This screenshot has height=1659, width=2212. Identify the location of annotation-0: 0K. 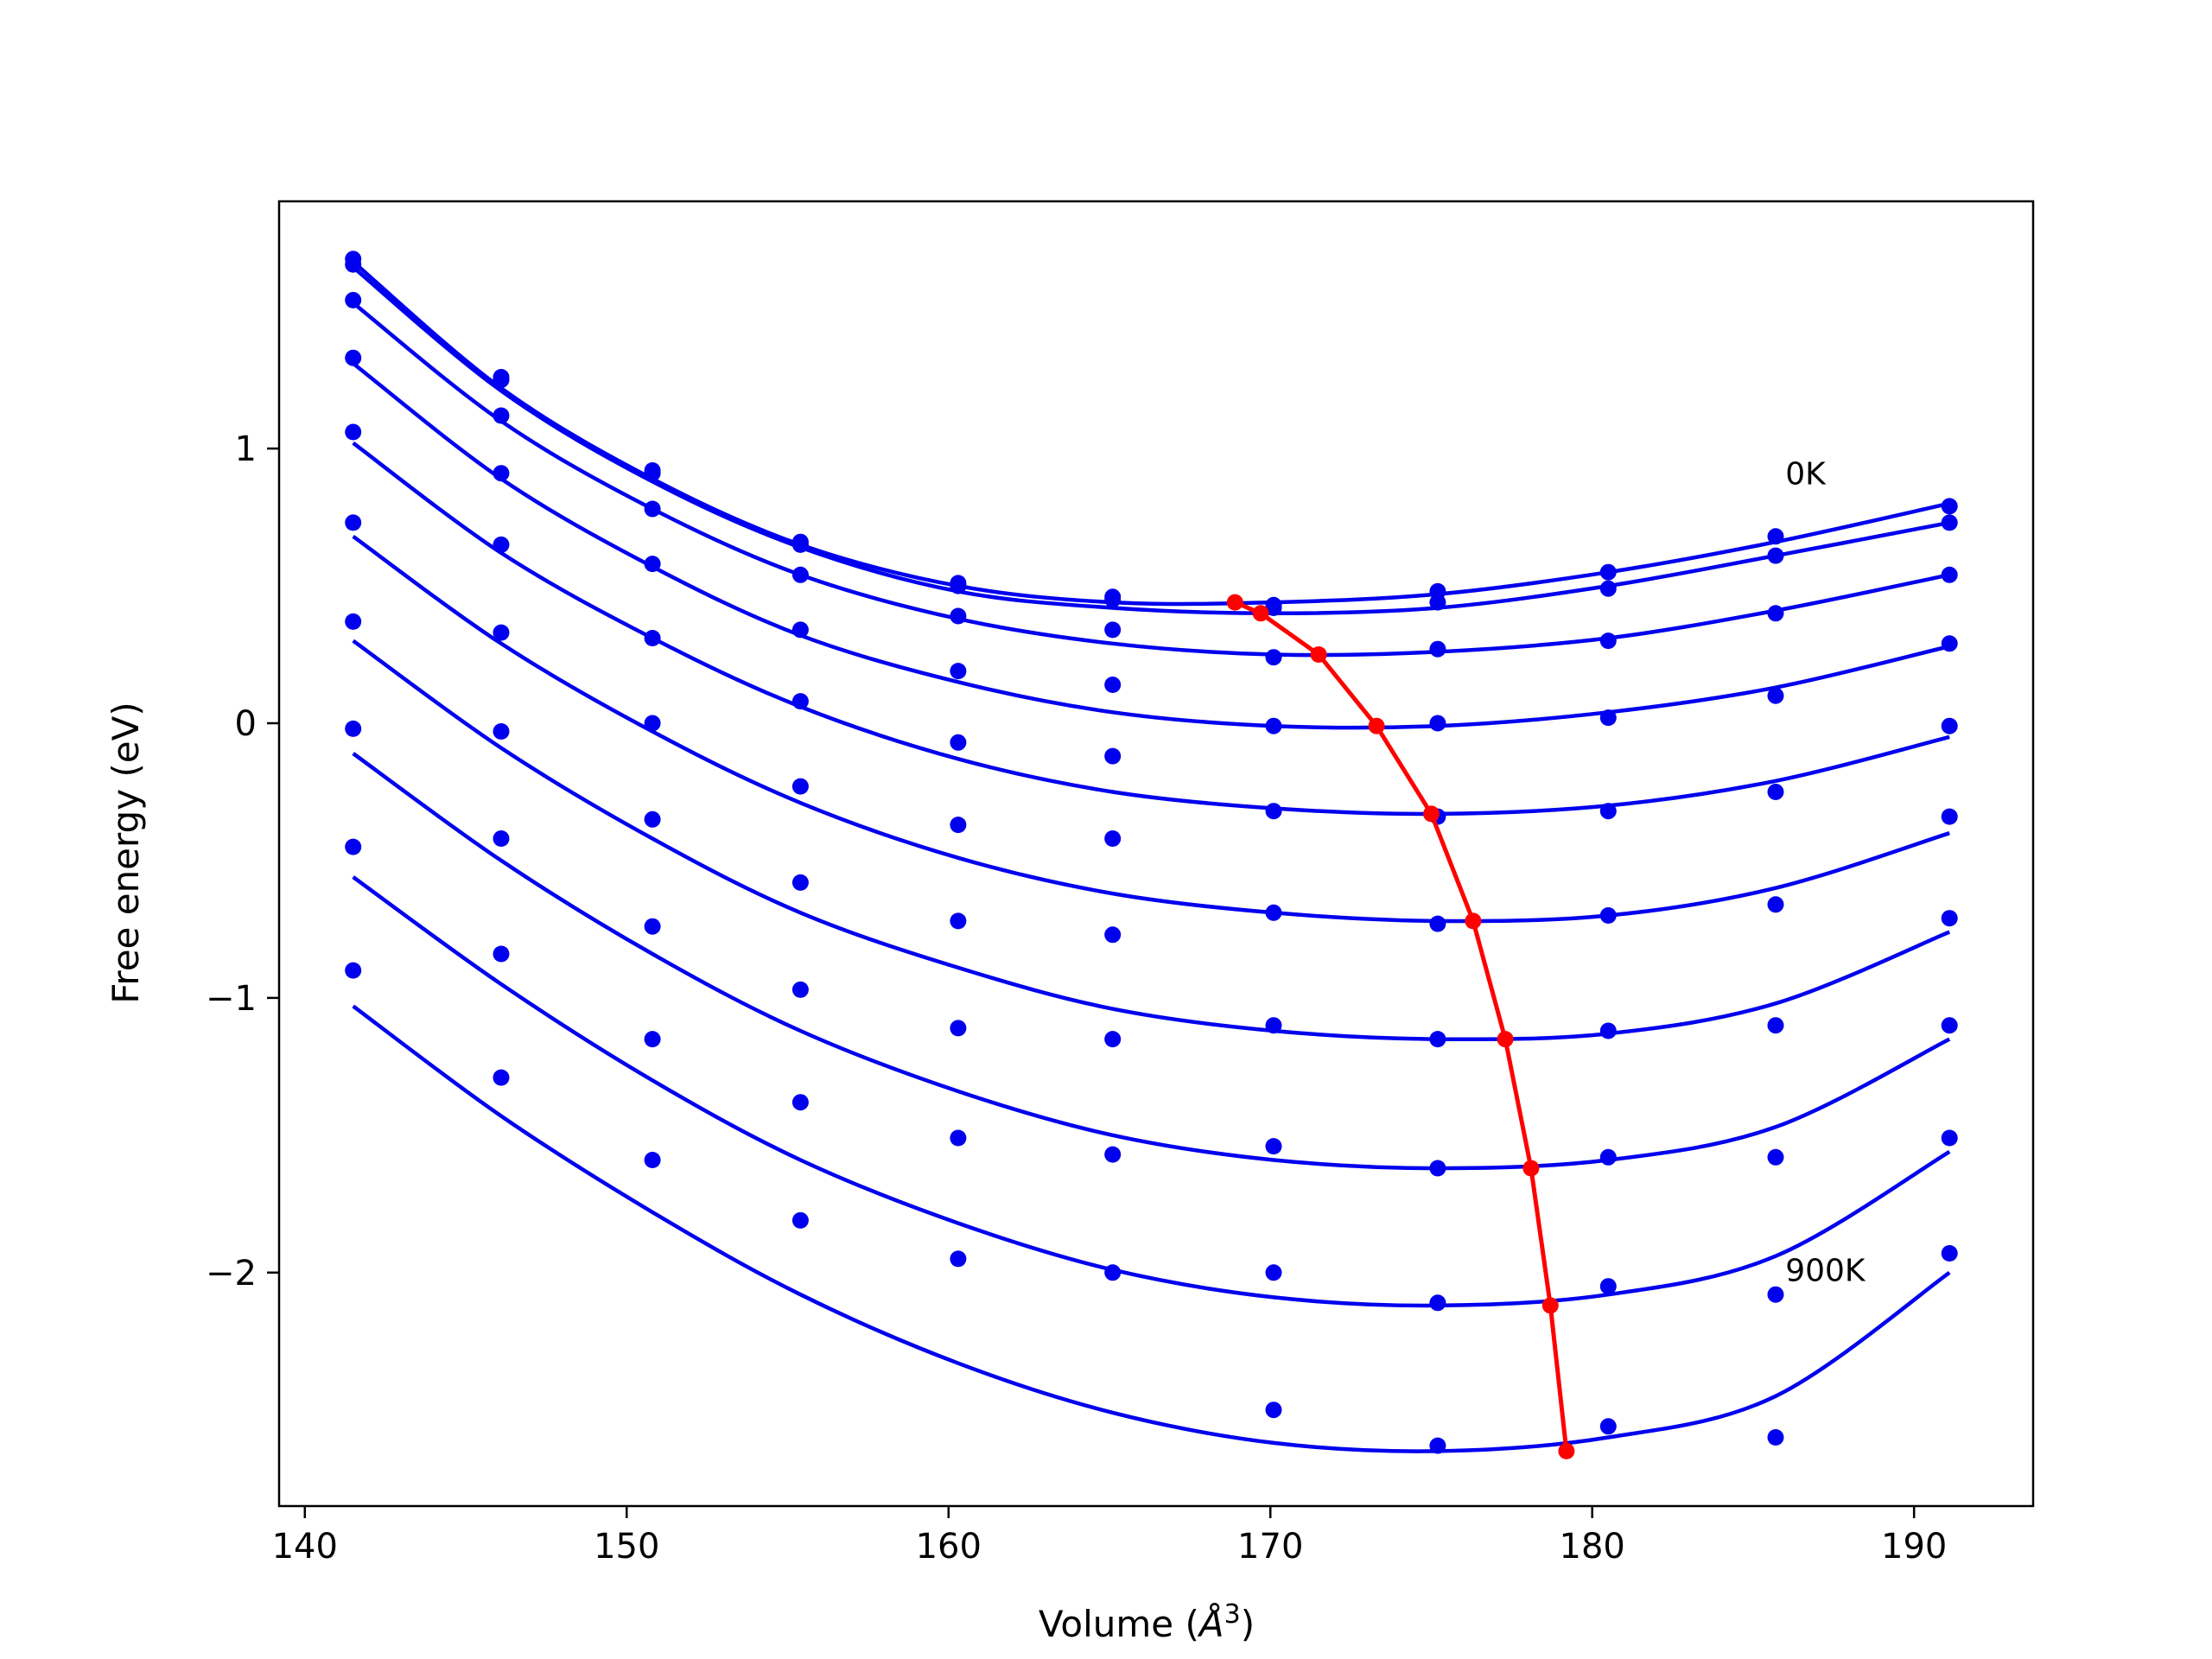
(1806, 474).